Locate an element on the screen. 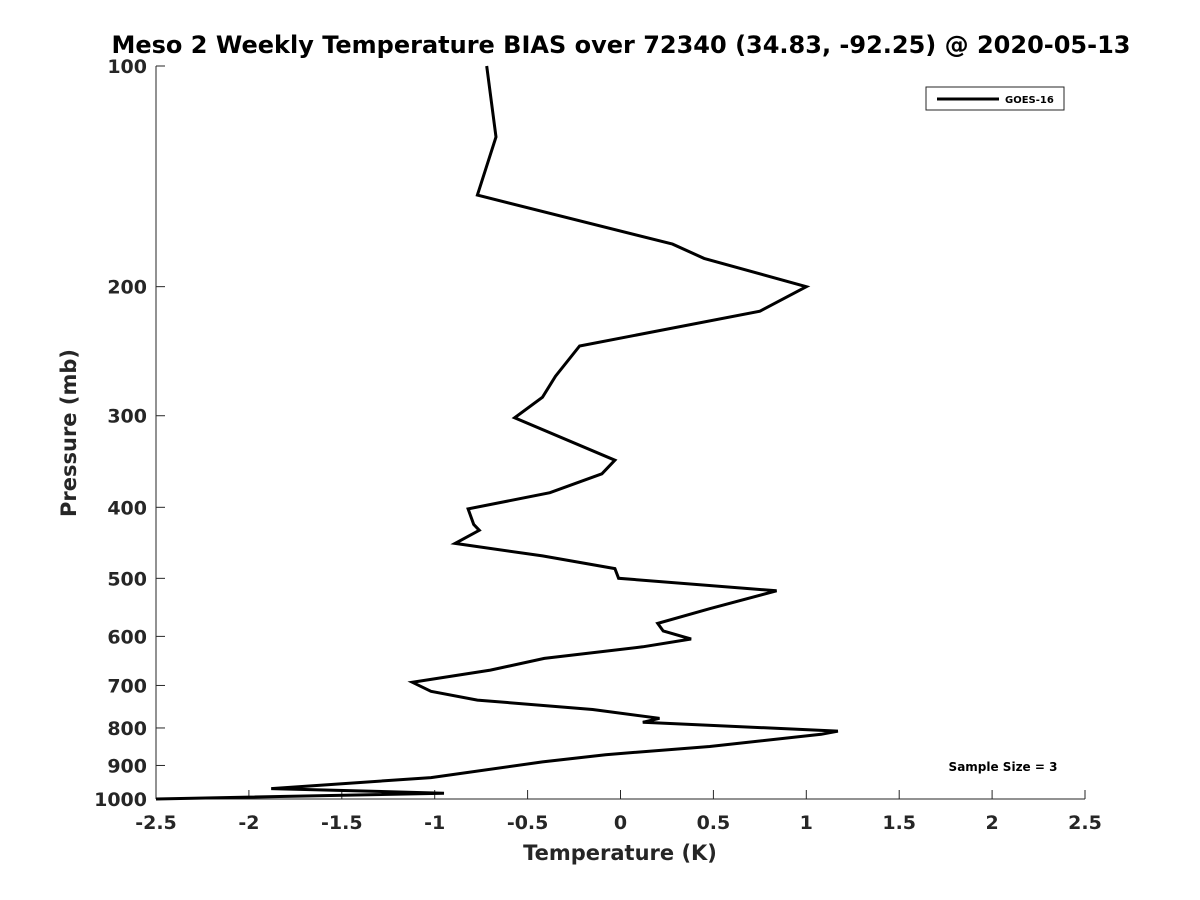  x-tick-label: 0 is located at coordinates (620, 823).